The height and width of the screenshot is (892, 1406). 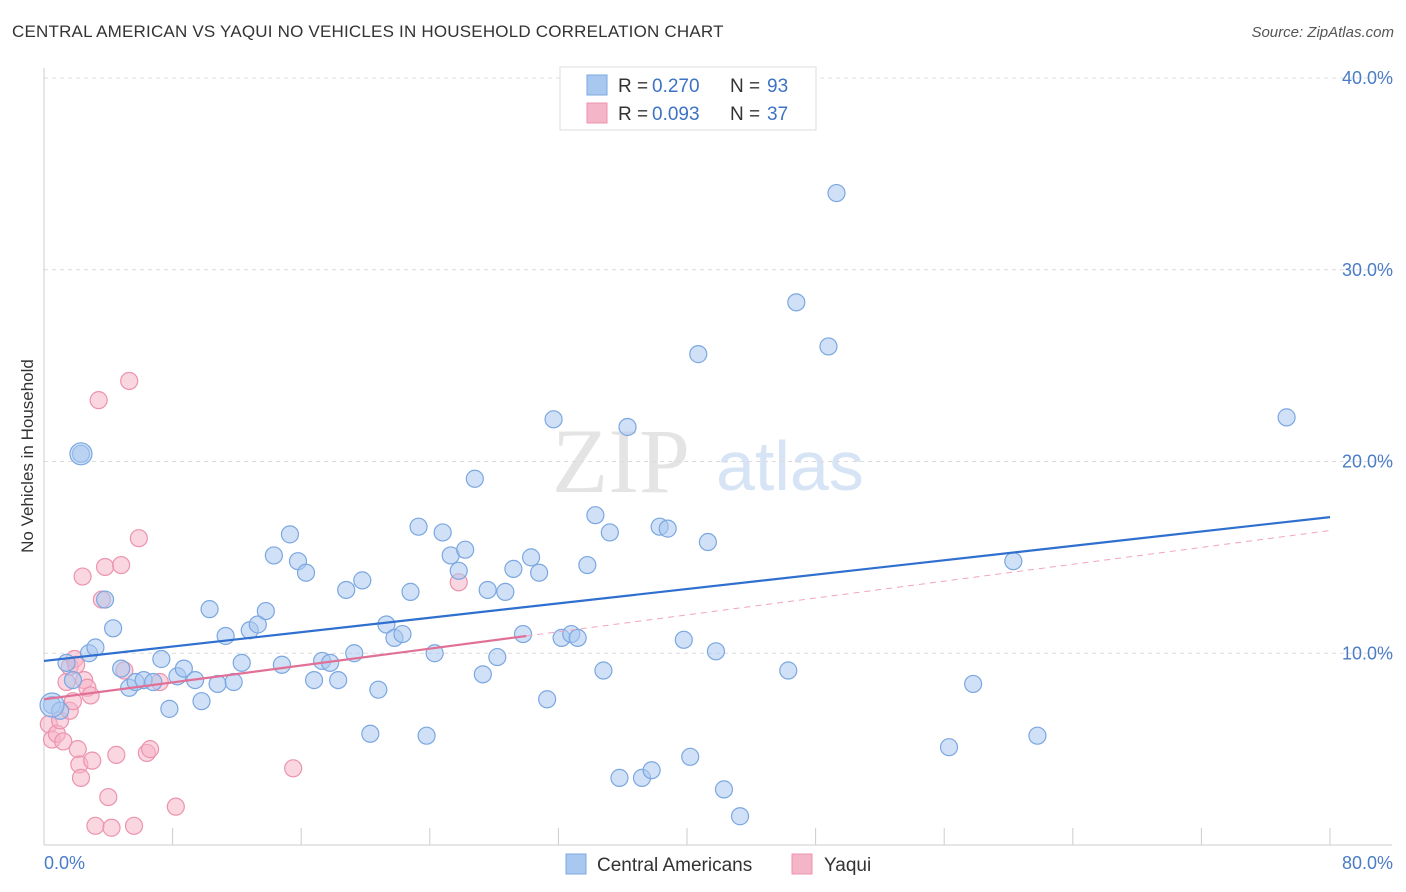 I want to click on legend-r-label-1: R =, so click(x=633, y=86).